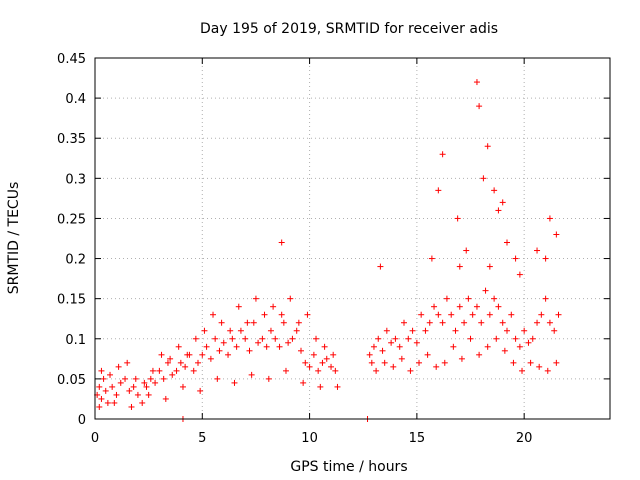 Image resolution: width=640 pixels, height=480 pixels. Describe the element at coordinates (75, 260) in the screenshot. I see `y-tick-label: 0.2` at that location.